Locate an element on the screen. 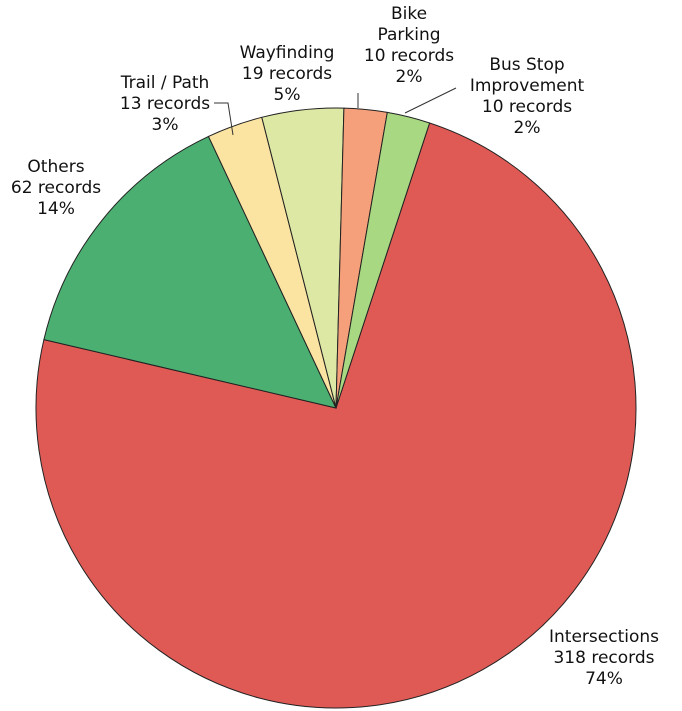  leader-line-bus-stop-improvement is located at coordinates (430, 100).